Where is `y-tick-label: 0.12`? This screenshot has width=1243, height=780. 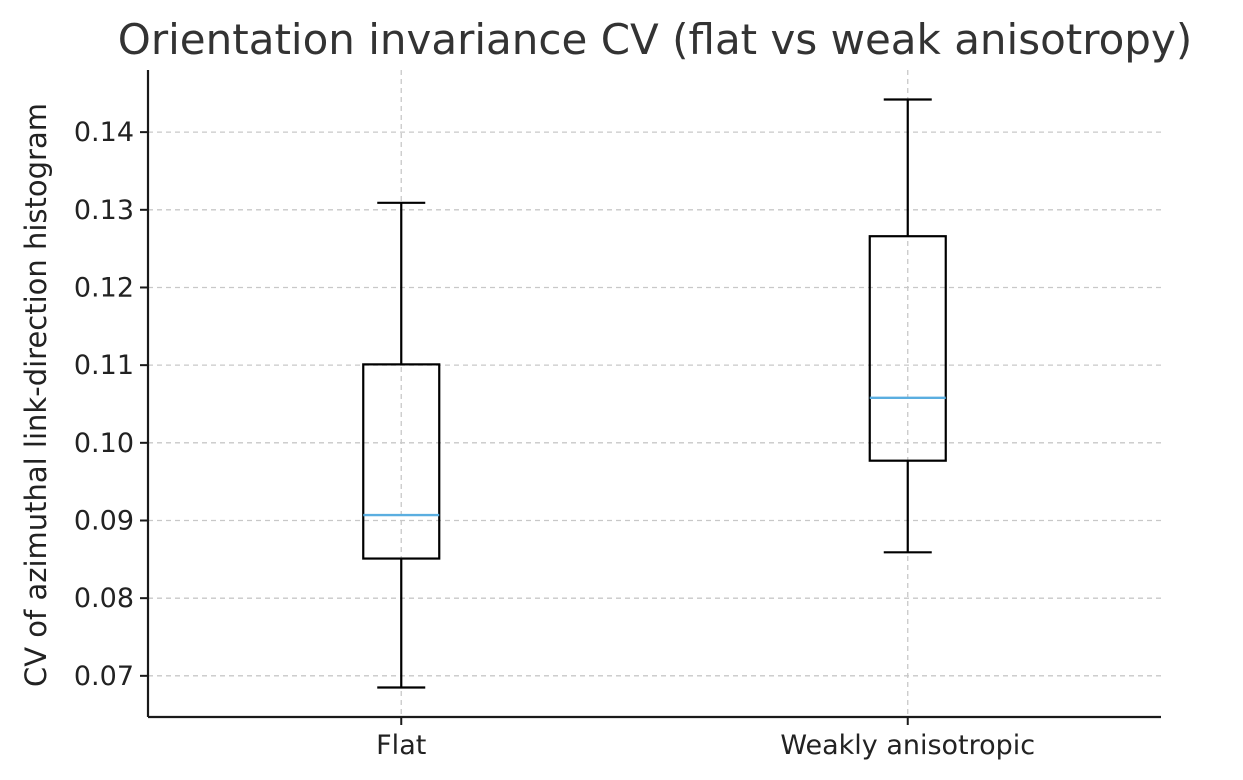
y-tick-label: 0.12 is located at coordinates (104, 287).